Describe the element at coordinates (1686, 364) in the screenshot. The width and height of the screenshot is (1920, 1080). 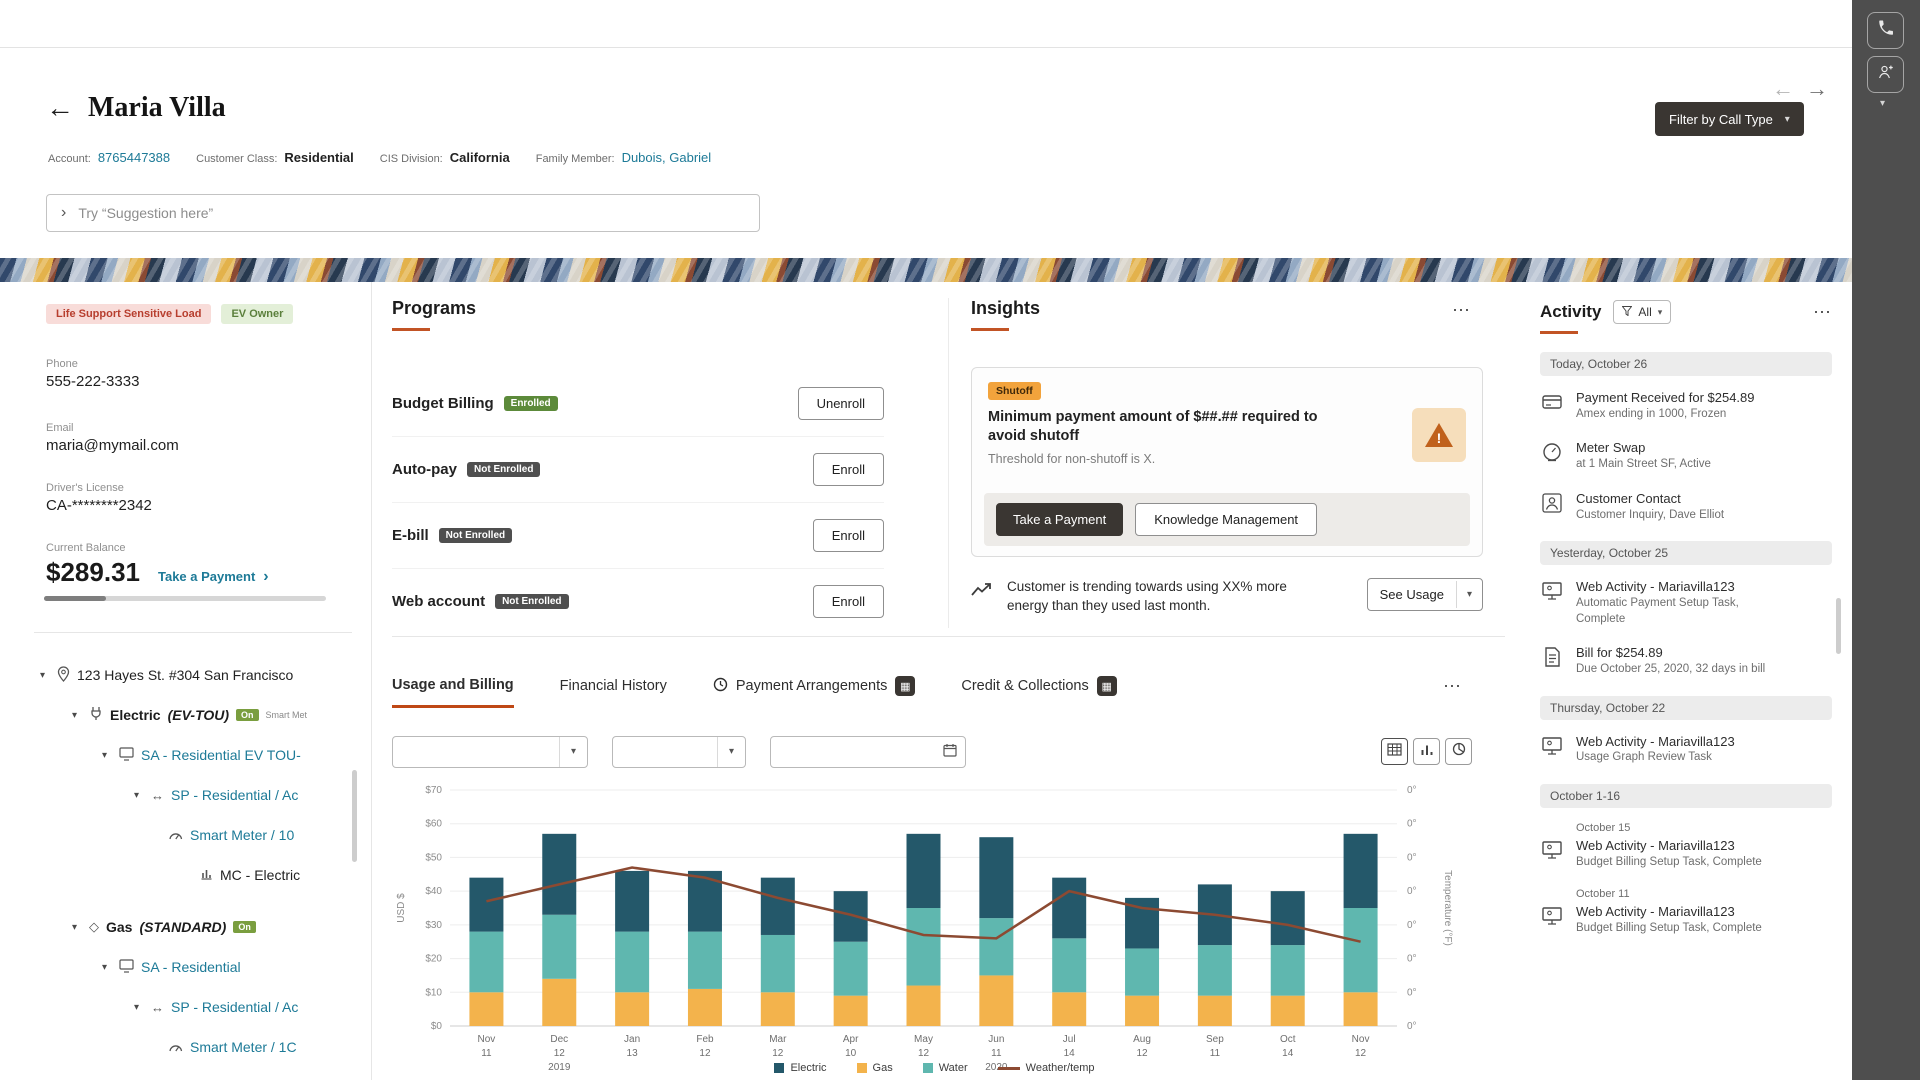
I see `activity-date-band: Today, October 26` at that location.